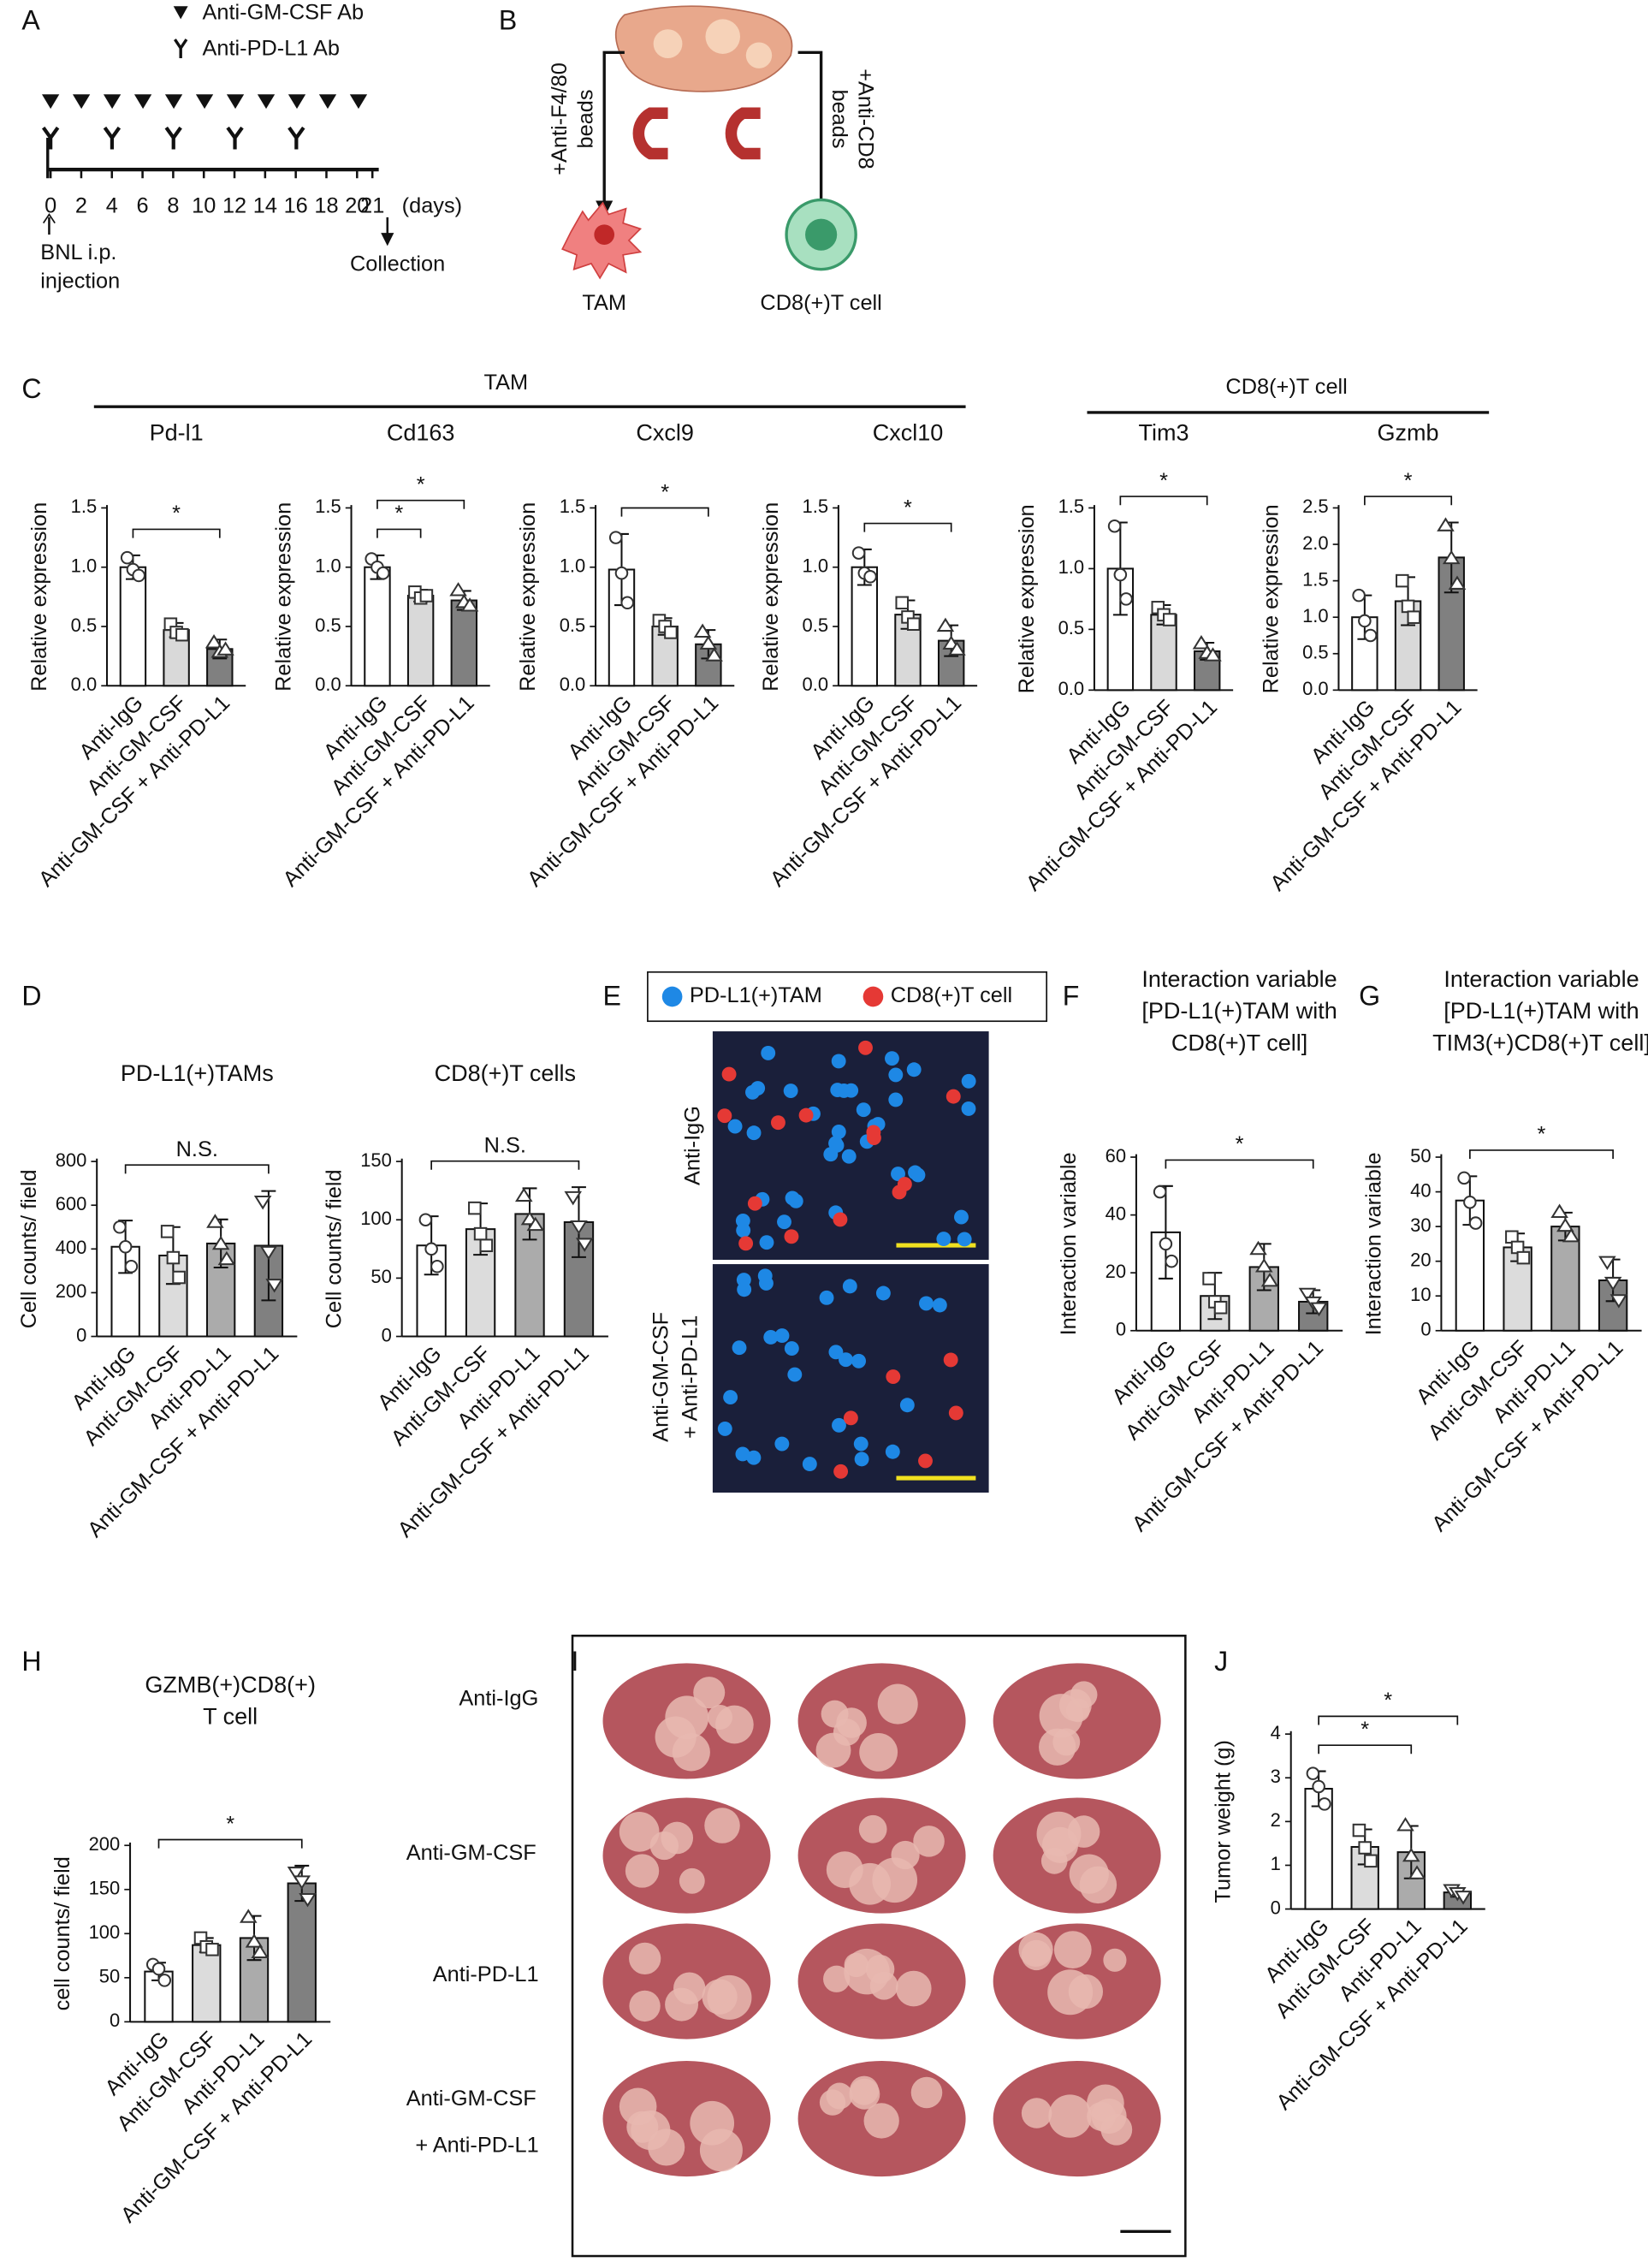 This screenshot has width=1648, height=2268. What do you see at coordinates (908, 432) in the screenshot?
I see `chart-title: Cxcl10` at bounding box center [908, 432].